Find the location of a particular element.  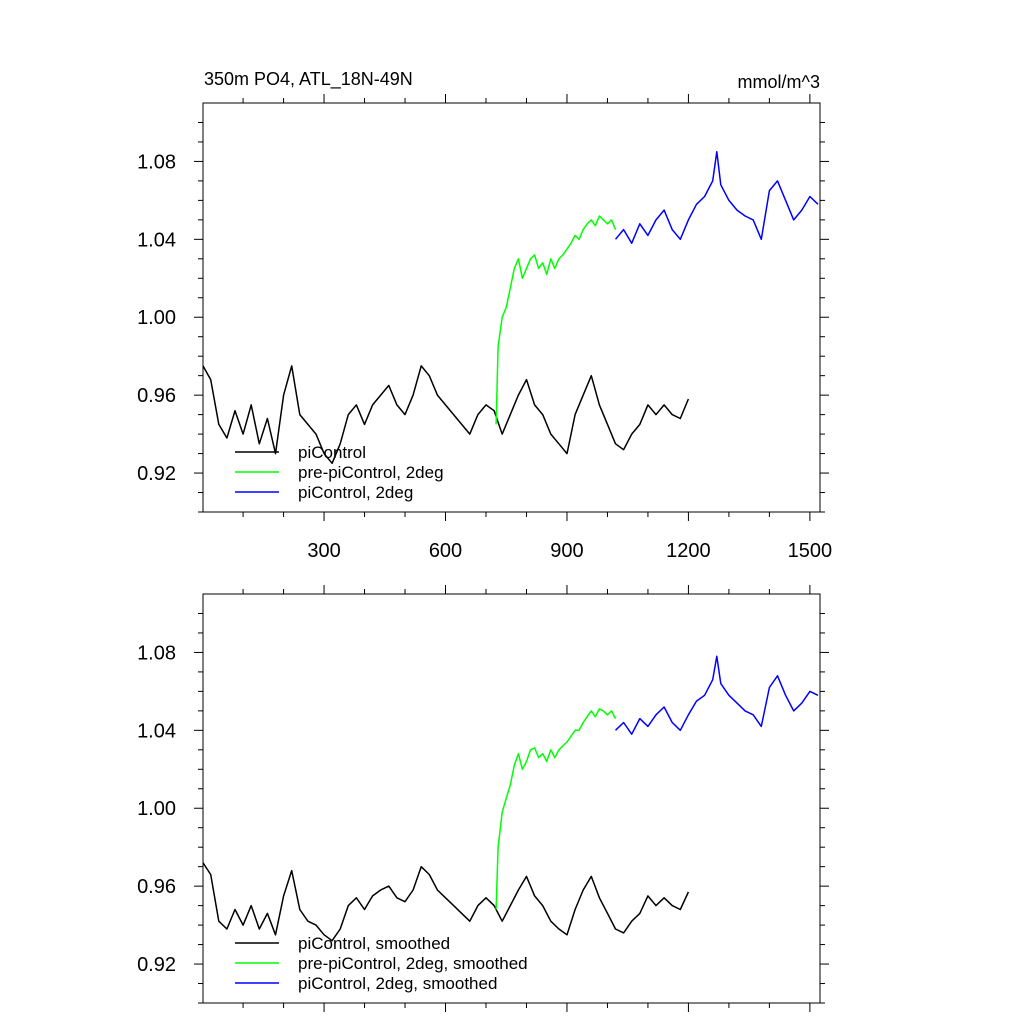

top-title: 350m PO4, ATL_18N-49N is located at coordinates (308, 79).